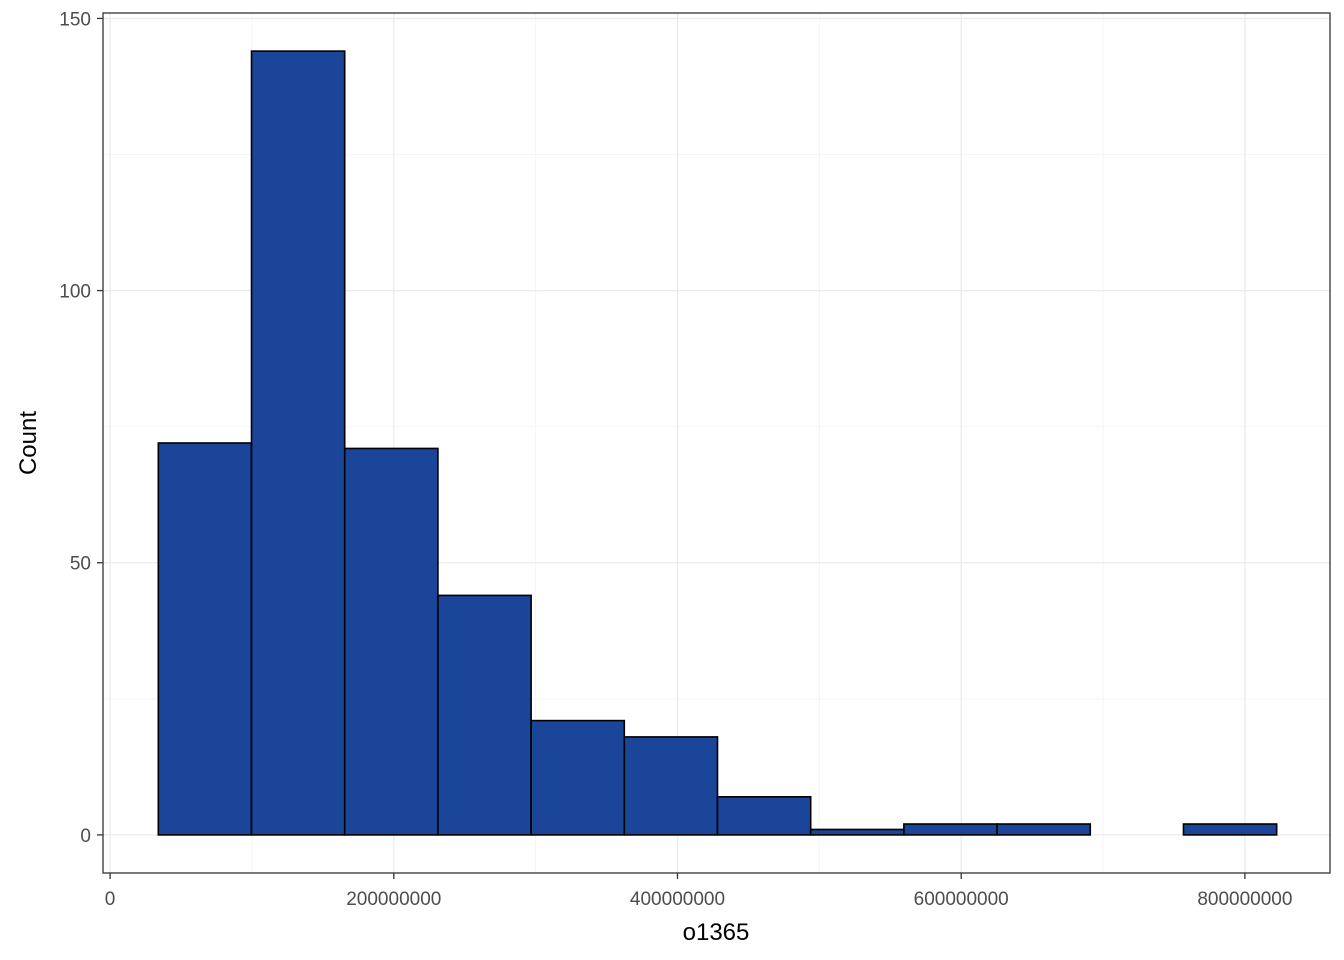  I want to click on y-tick-label: 100, so click(75, 292).